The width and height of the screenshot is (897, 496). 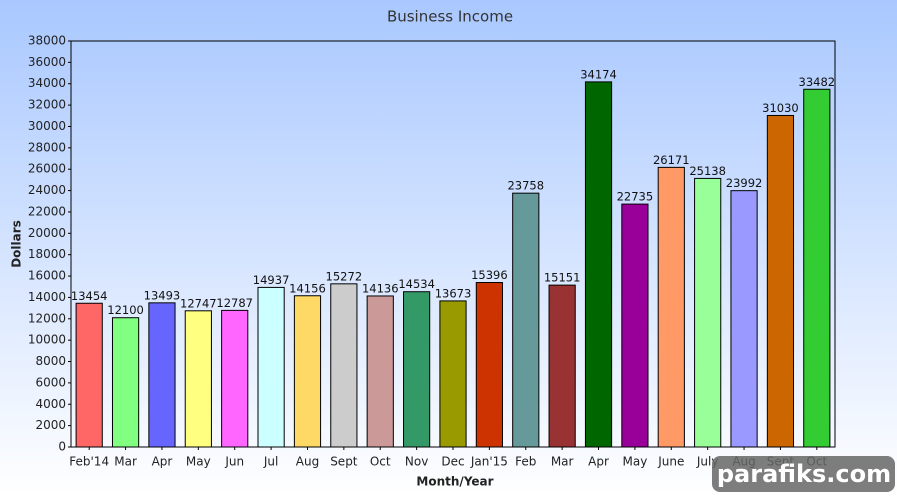 What do you see at coordinates (47, 254) in the screenshot?
I see `y-tick-label: 18000` at bounding box center [47, 254].